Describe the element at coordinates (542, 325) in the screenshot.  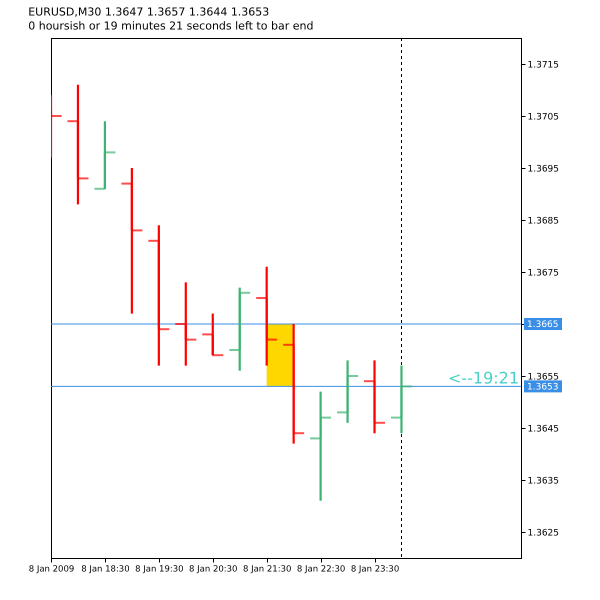
I see `ref-line-label: 1.3665` at that location.